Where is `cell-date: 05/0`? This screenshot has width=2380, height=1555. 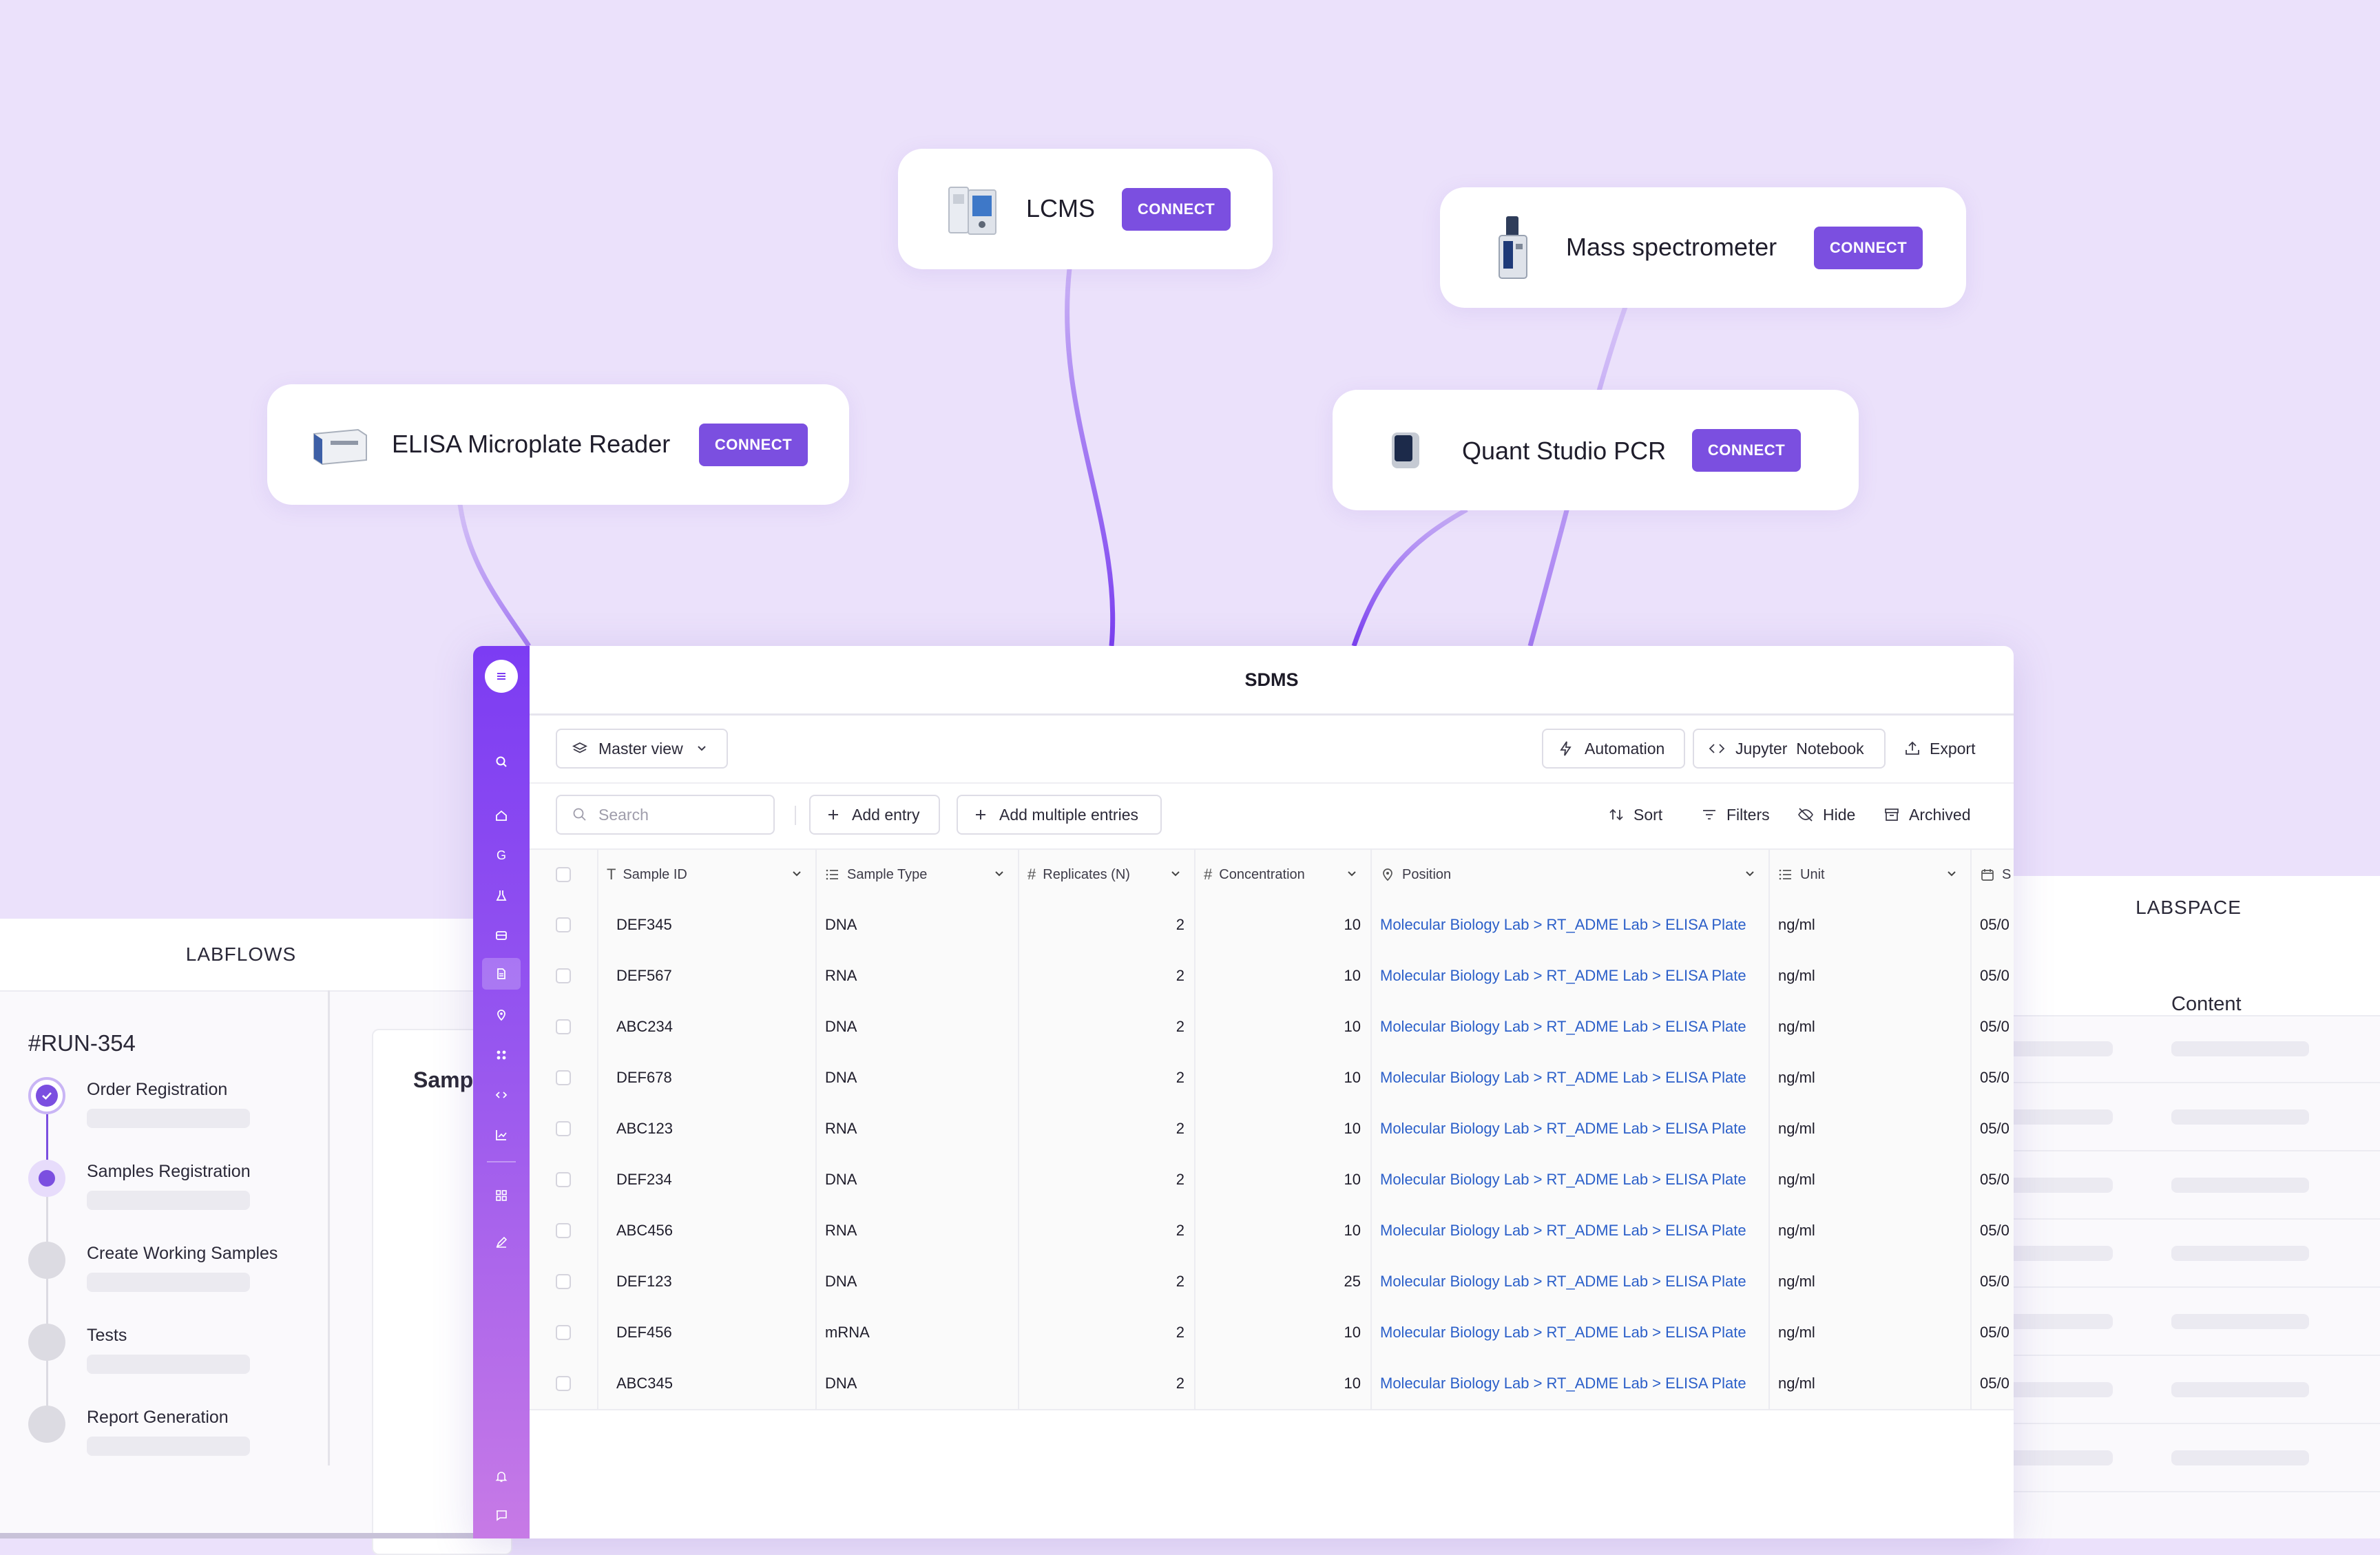
cell-date: 05/0 is located at coordinates (1995, 1128).